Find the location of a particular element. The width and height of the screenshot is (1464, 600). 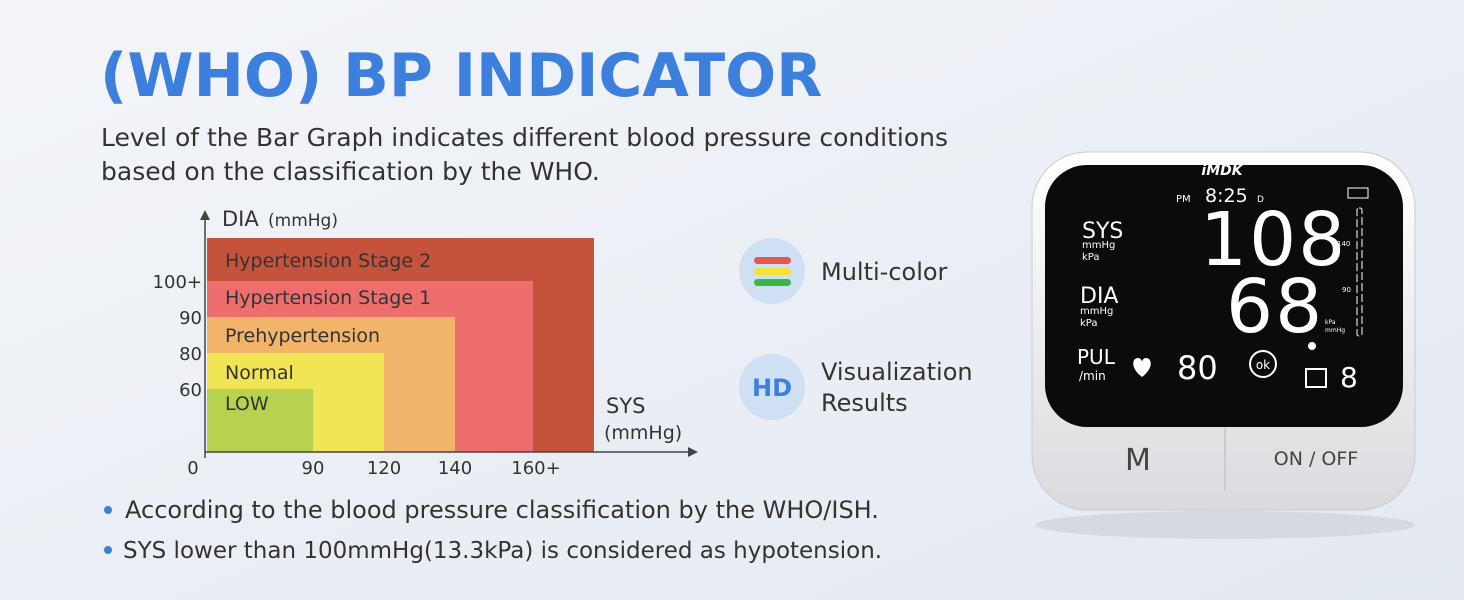

scale-bar is located at coordinates (1359, 272).